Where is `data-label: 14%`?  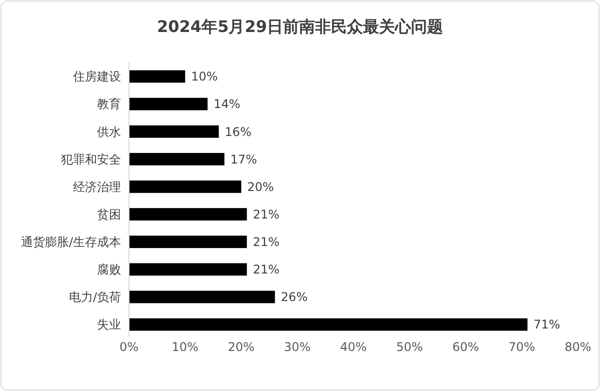 data-label: 14% is located at coordinates (227, 104).